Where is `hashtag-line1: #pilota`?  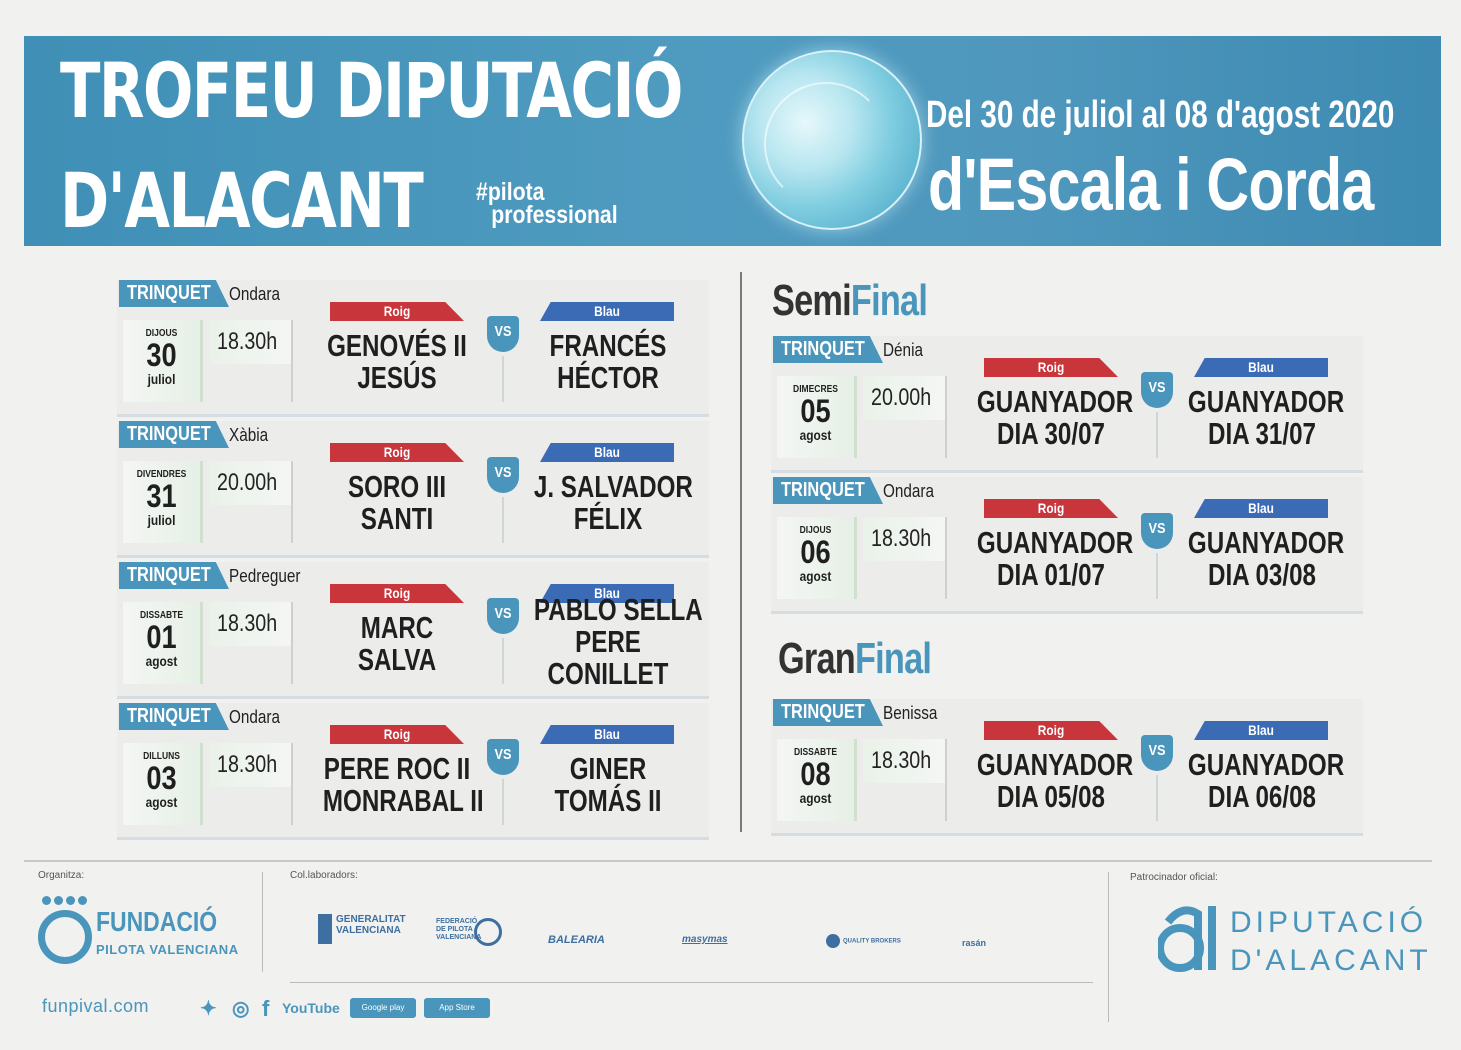
hashtag-line1: #pilota is located at coordinates (510, 192).